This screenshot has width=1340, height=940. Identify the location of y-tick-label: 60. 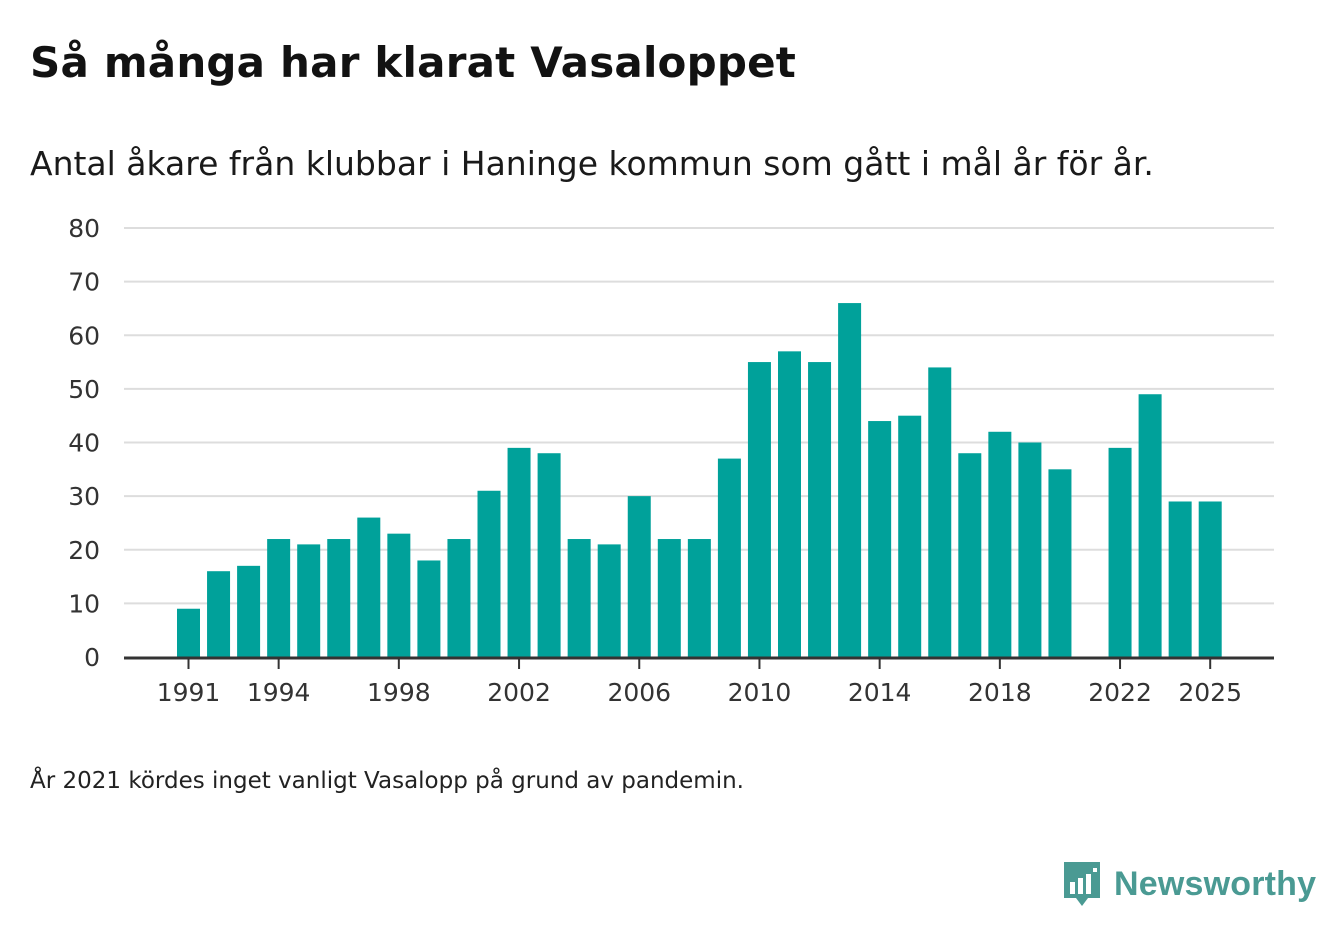
(84, 335).